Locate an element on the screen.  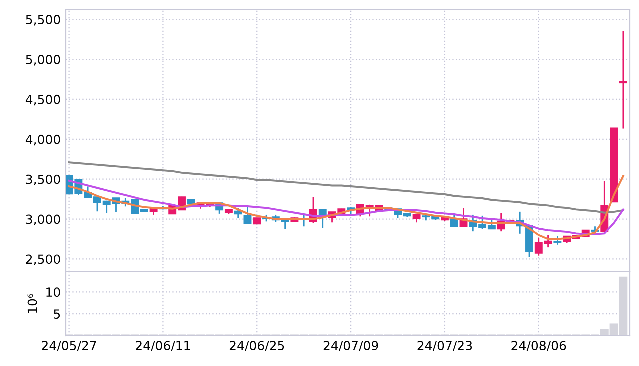
y-axis-title: 10⁶ is located at coordinates (33, 304).